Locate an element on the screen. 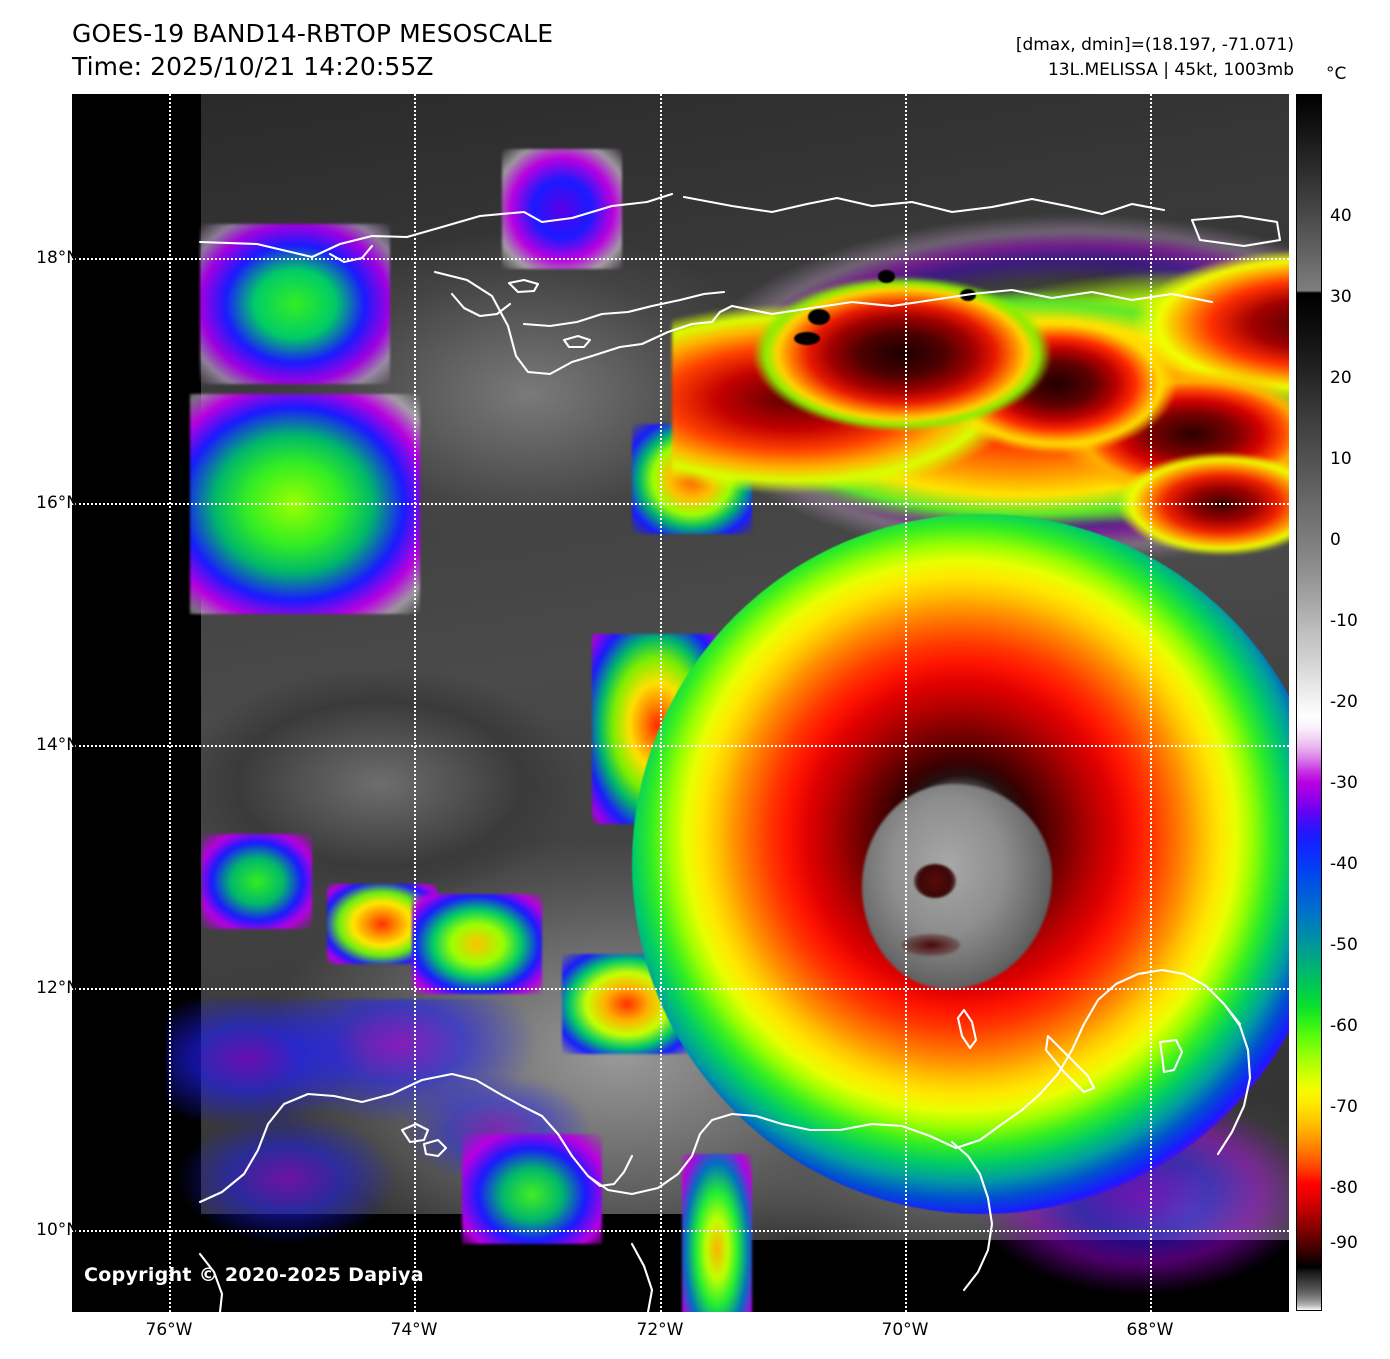 The height and width of the screenshot is (1359, 1390). colorbar-tick-m80: -80 is located at coordinates (1344, 1188).